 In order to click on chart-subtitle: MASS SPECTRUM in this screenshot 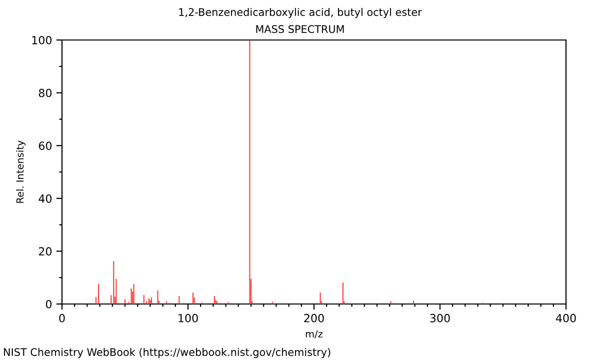, I will do `click(300, 29)`.